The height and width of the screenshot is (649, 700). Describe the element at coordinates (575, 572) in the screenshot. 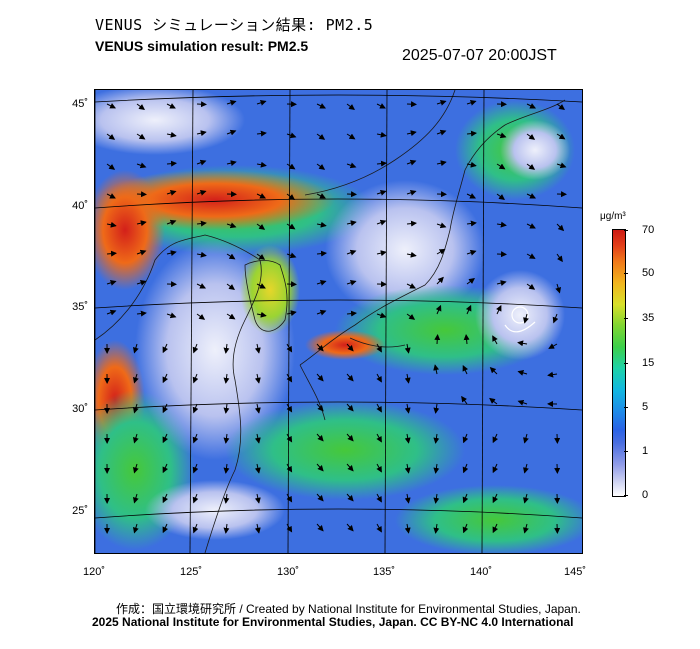

I see `lon-label-145: 145˚` at that location.